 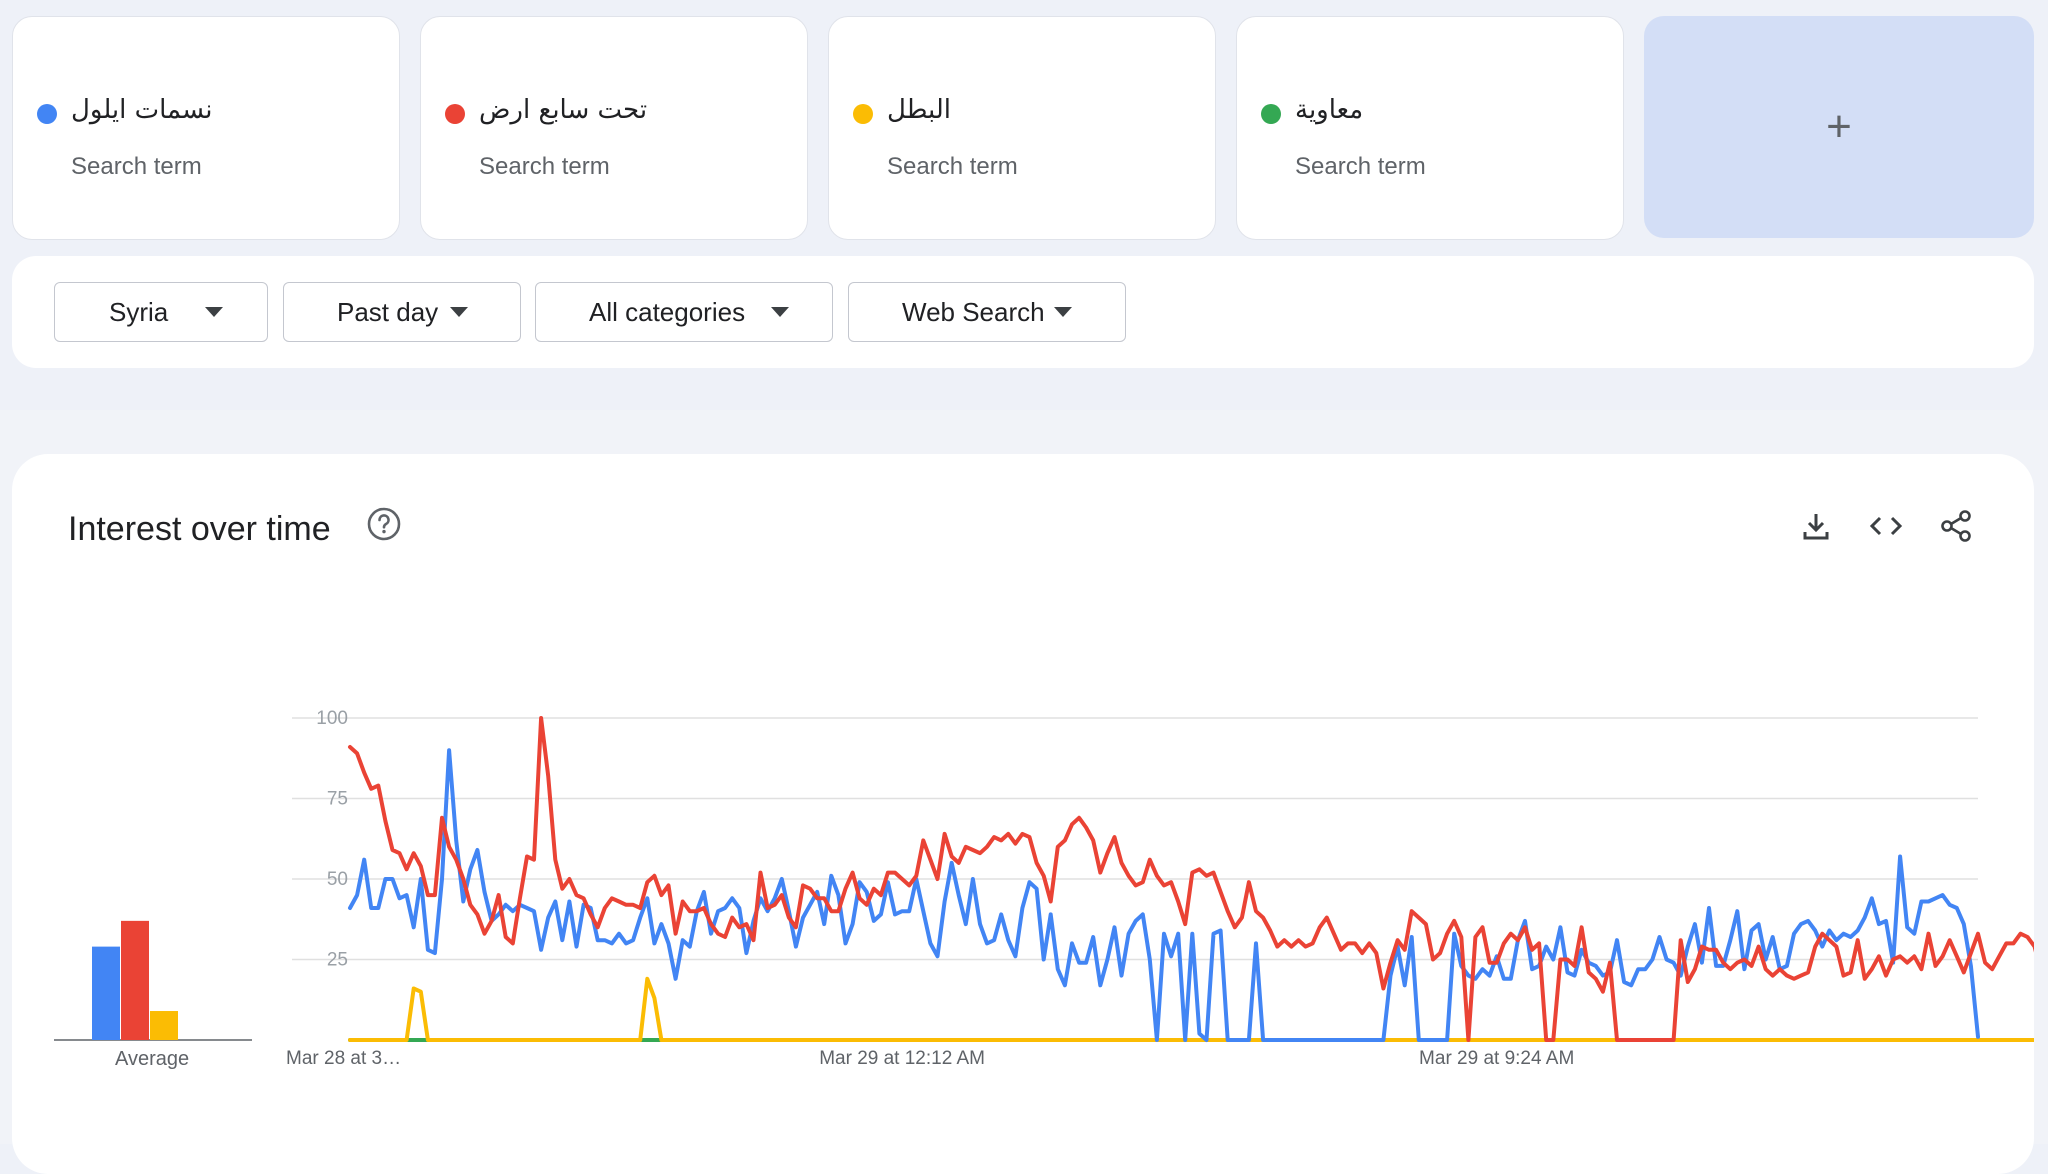 What do you see at coordinates (332, 718) in the screenshot?
I see `y-tick-label: 100` at bounding box center [332, 718].